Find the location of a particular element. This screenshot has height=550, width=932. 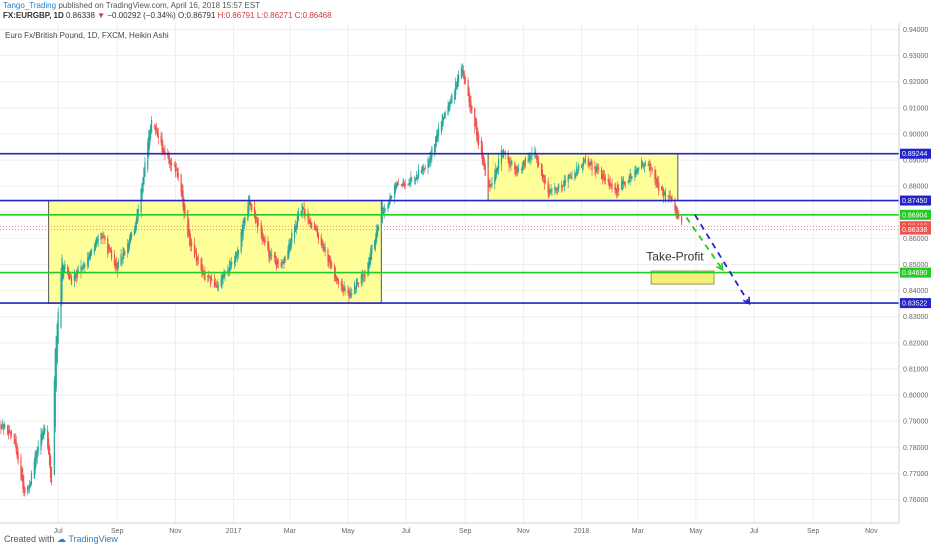

x-tick-label: Jul is located at coordinates (58, 531).